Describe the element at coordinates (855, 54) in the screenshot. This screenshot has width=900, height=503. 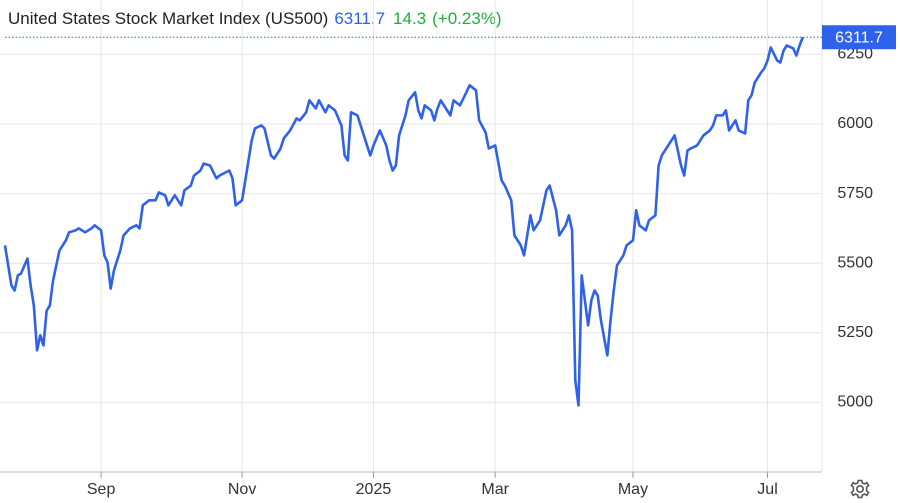
I see `y-tick-label: 6250` at that location.